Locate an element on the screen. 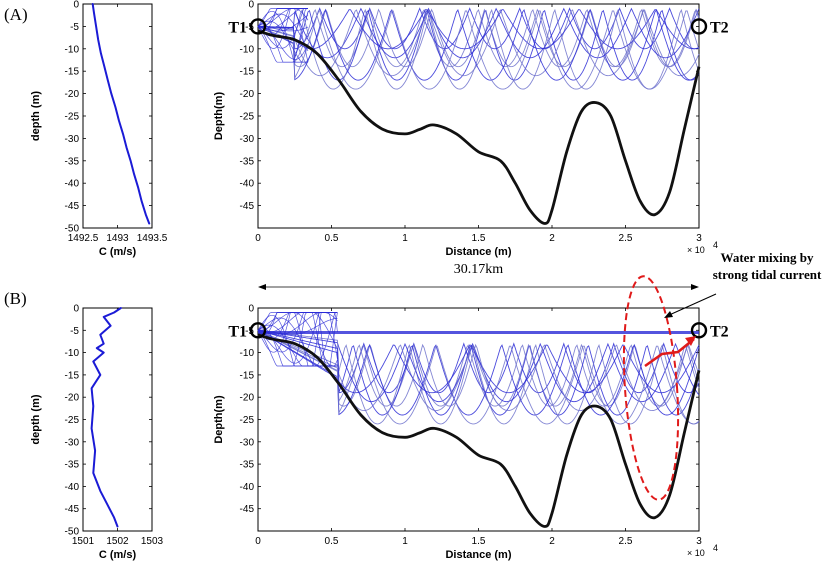 This screenshot has width=834, height=572. A-rays-xtick-label: 1.5 is located at coordinates (479, 238).